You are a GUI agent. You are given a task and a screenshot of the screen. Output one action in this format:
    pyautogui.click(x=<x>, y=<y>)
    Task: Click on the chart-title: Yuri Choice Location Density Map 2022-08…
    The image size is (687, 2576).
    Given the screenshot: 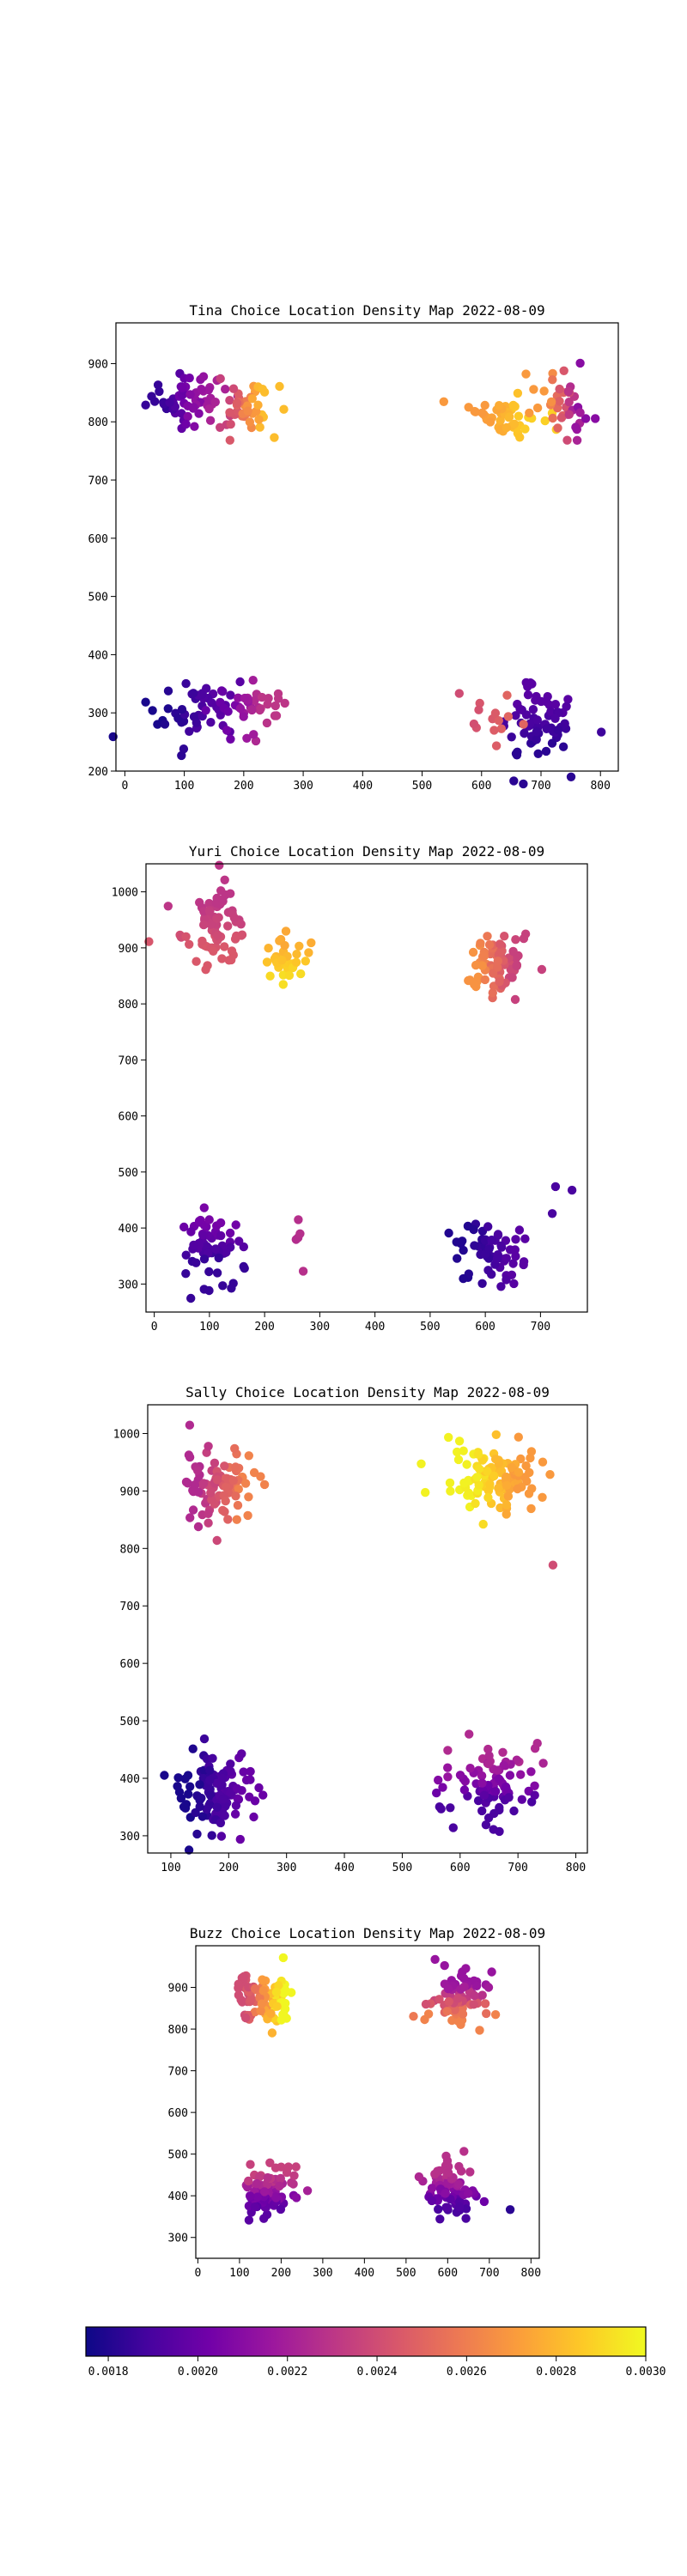 What is the action you would take?
    pyautogui.click(x=366, y=852)
    